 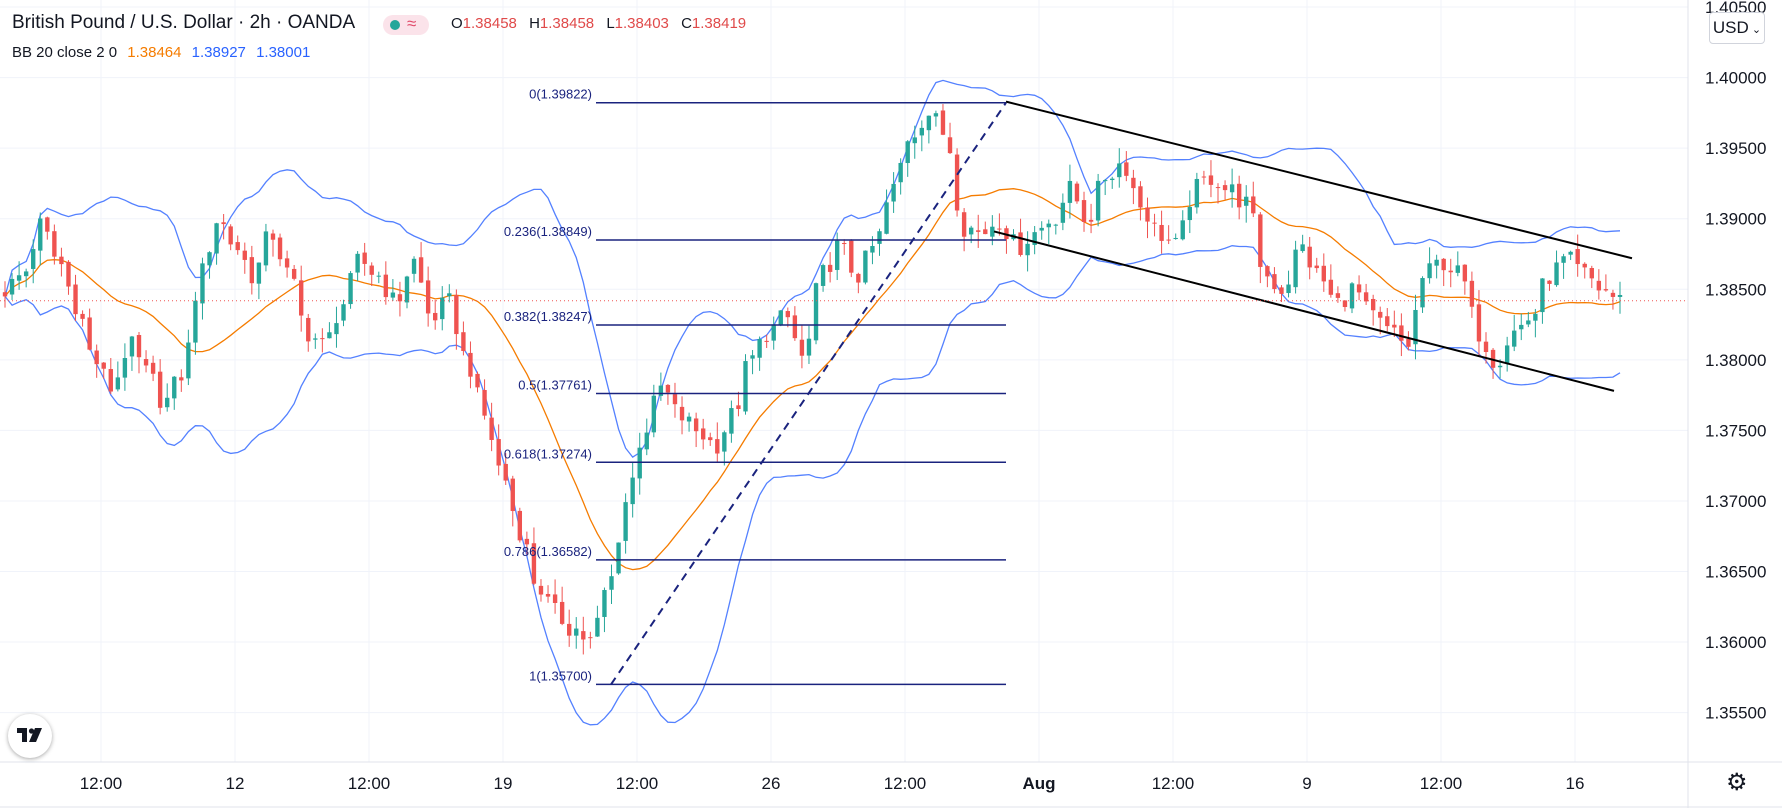 What do you see at coordinates (406, 24) in the screenshot?
I see `market-status-badge: ≈` at bounding box center [406, 24].